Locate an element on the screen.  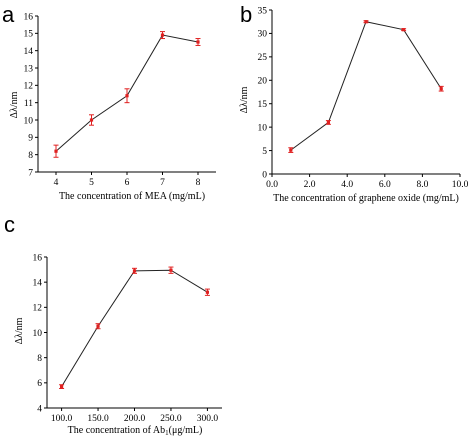
chart-a-ytick-label: 16 is located at coordinates (29, 17).